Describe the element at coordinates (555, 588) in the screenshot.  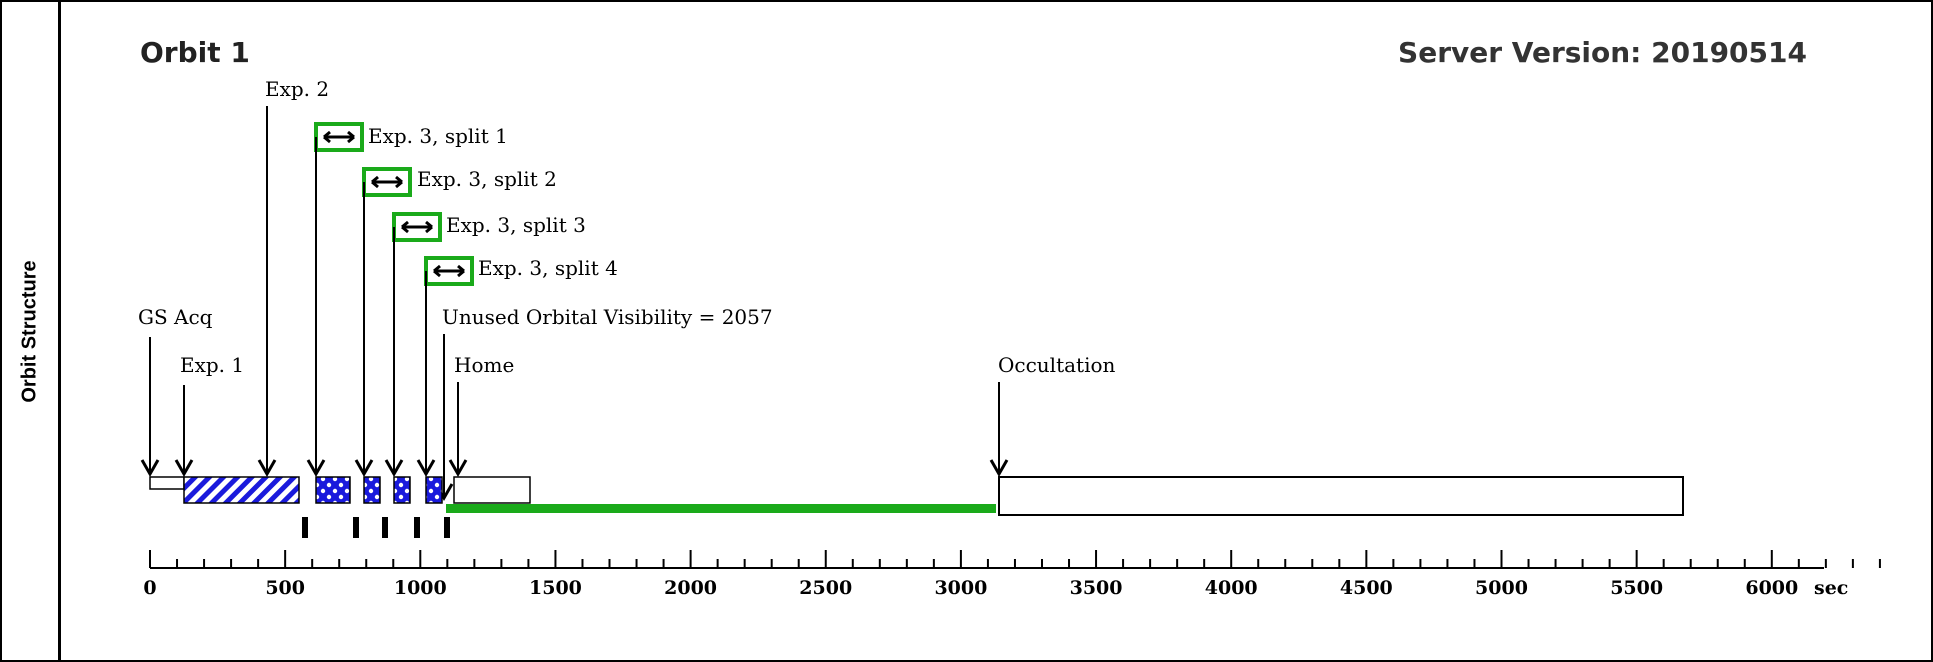
I see `tick-label: 1500` at that location.